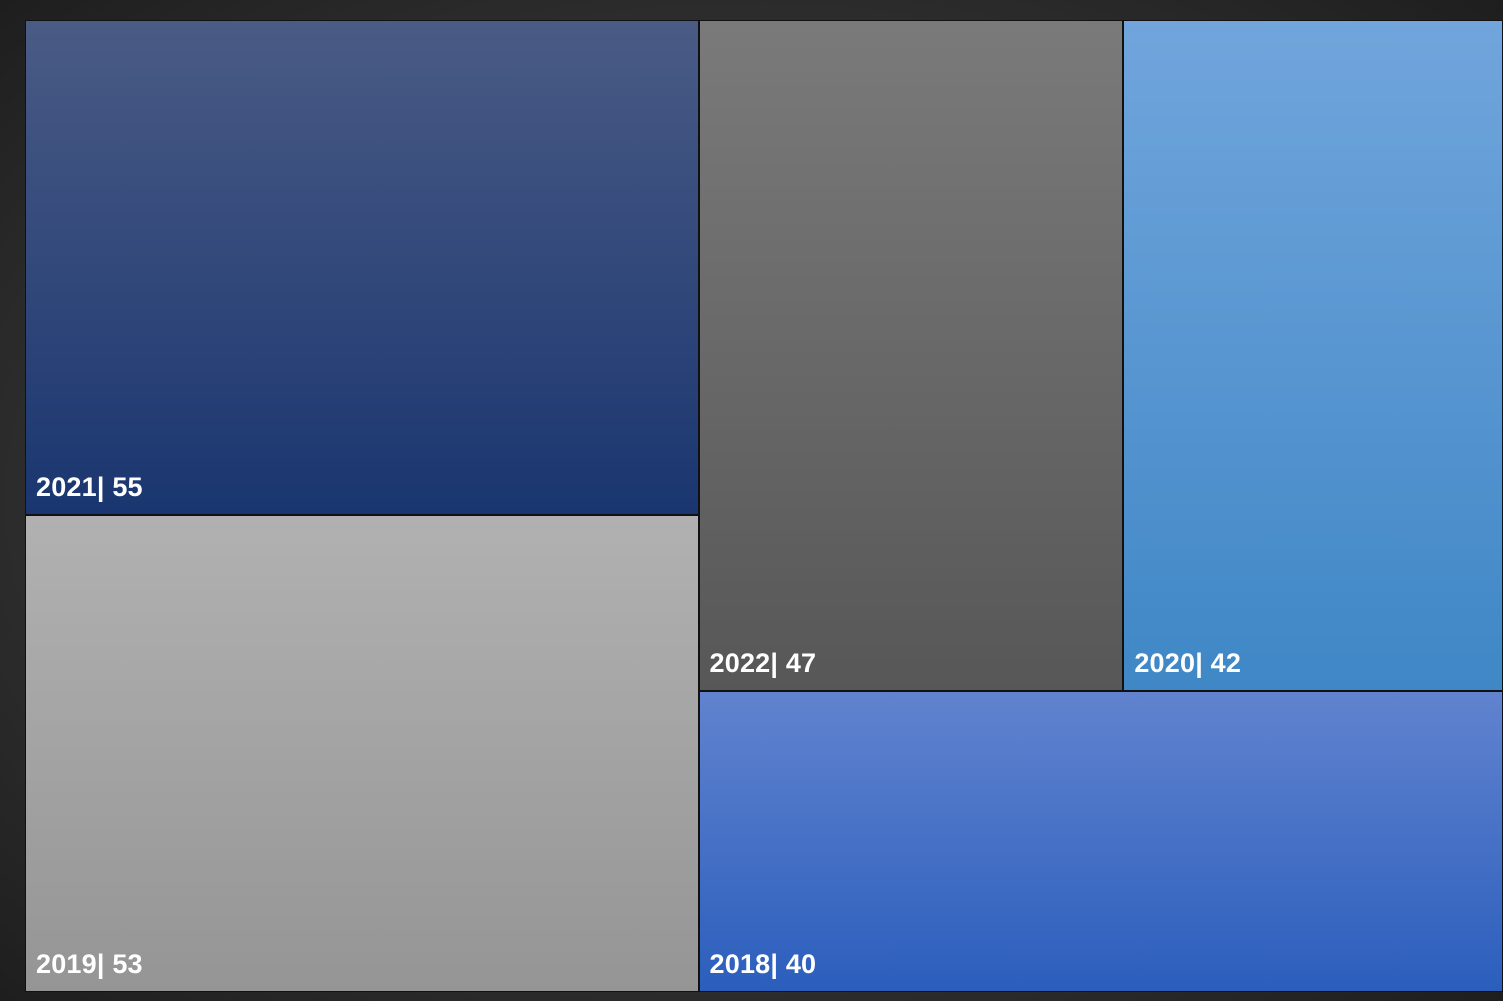  Describe the element at coordinates (763, 663) in the screenshot. I see `tile-label-2022: 2022| 47` at that location.